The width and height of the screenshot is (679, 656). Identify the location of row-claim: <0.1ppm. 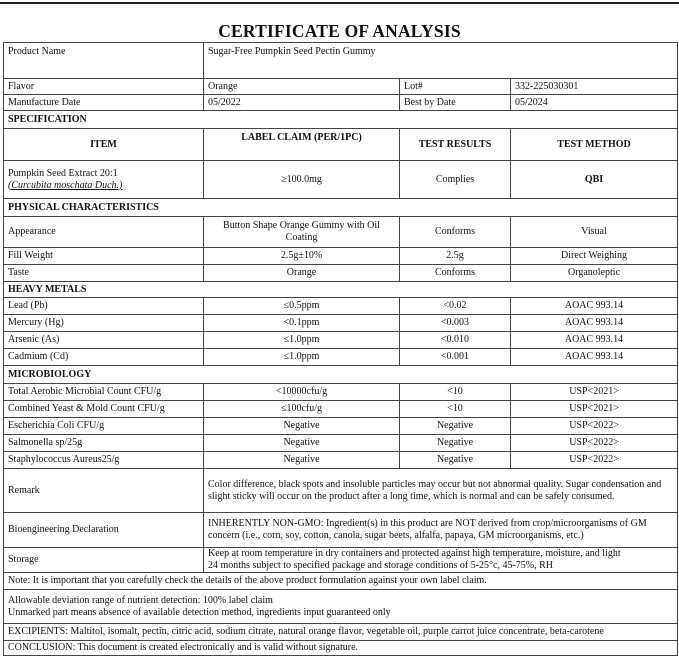
(301, 323).